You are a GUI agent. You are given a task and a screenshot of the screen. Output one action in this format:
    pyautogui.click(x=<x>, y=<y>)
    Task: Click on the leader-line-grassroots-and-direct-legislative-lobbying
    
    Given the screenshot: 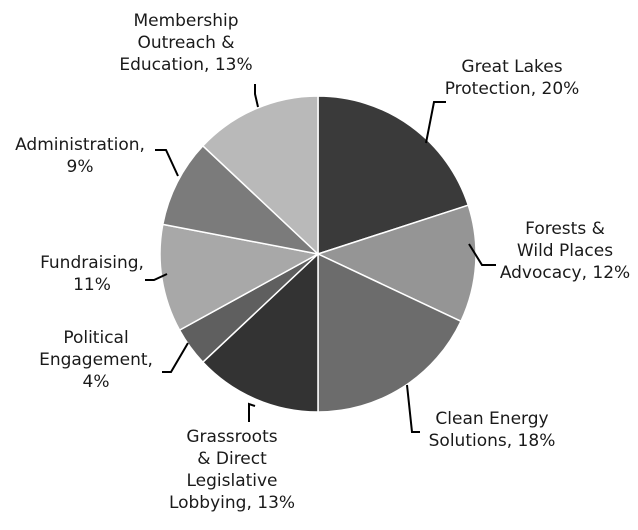 What is the action you would take?
    pyautogui.click(x=252, y=412)
    